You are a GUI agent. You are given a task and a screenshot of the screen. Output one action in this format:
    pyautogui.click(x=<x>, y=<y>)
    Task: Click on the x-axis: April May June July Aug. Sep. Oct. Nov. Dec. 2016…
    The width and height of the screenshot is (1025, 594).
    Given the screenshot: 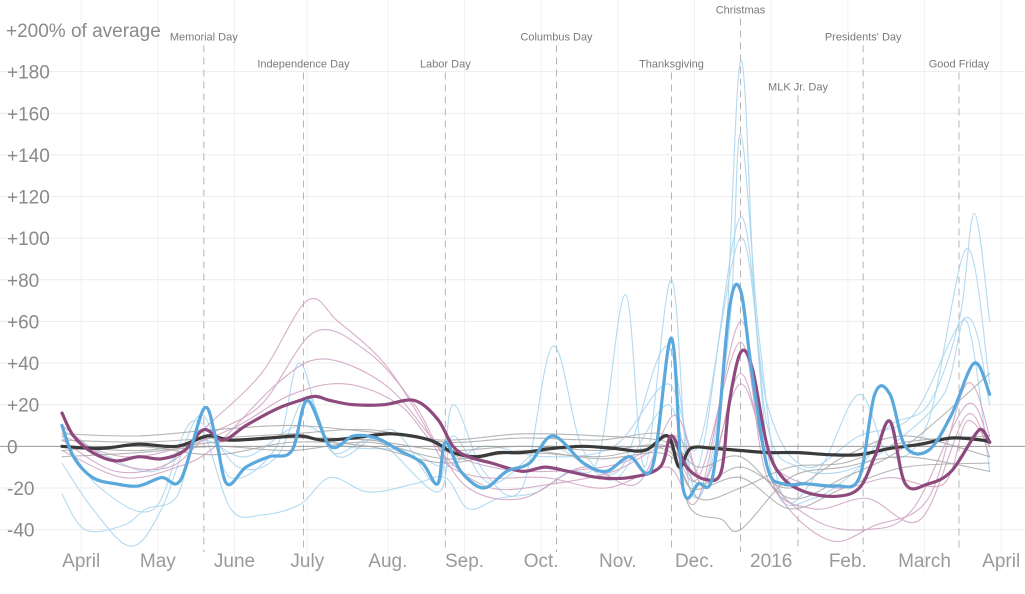 What is the action you would take?
    pyautogui.click(x=541, y=561)
    